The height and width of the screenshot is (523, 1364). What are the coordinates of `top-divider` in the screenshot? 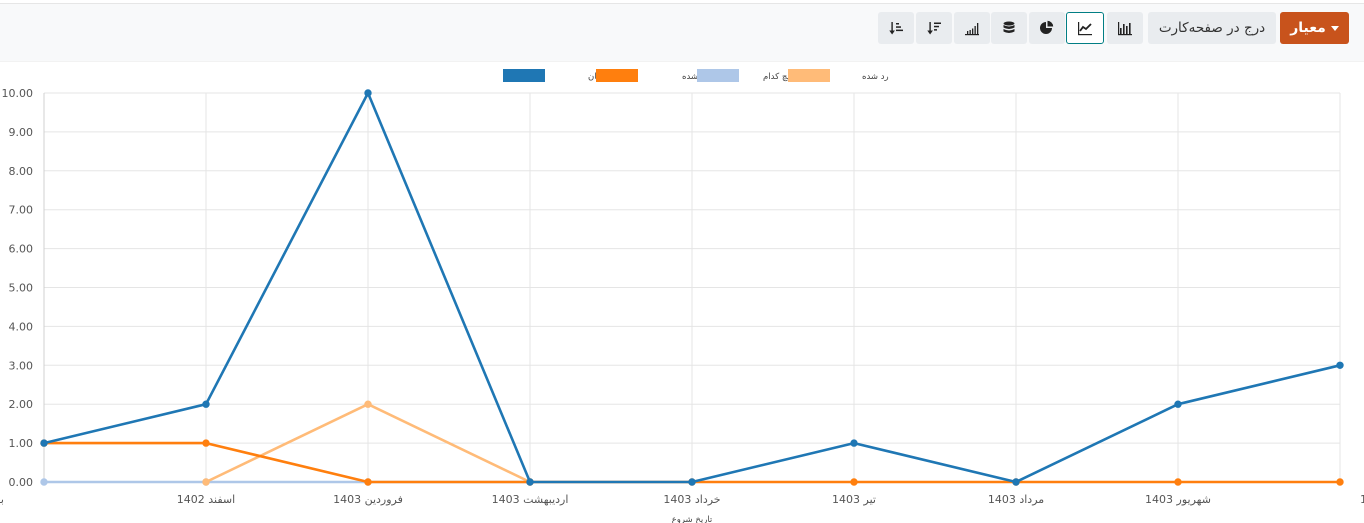 It's located at (682, 3).